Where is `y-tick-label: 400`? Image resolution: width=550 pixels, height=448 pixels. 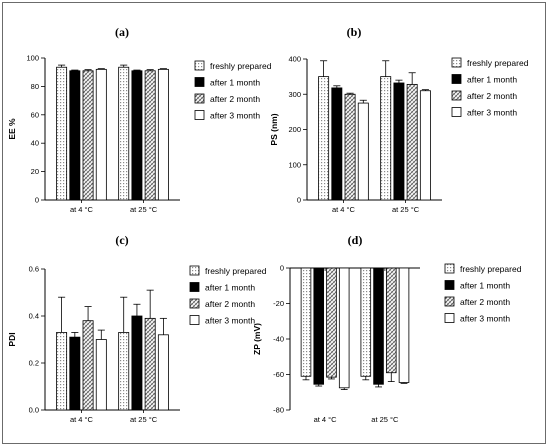 y-tick-label: 400 is located at coordinates (294, 59).